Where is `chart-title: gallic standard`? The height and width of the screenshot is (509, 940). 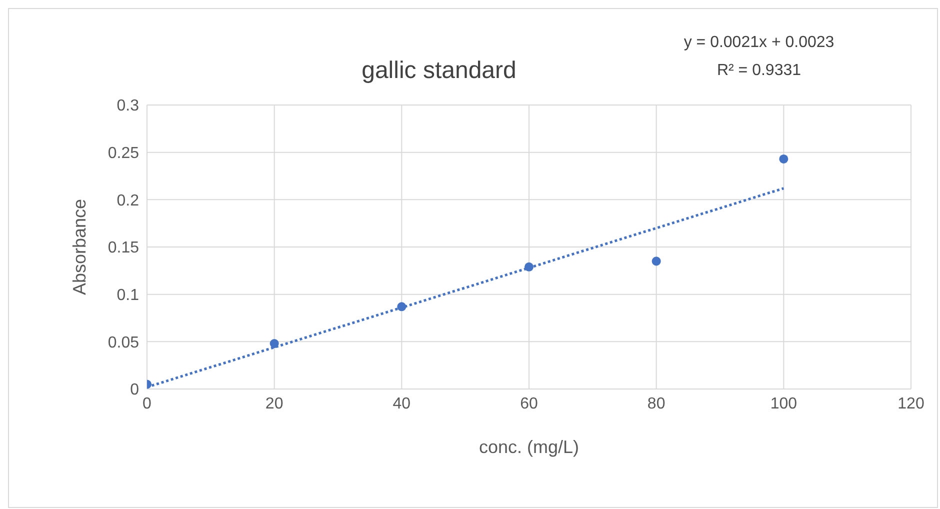 chart-title: gallic standard is located at coordinates (439, 70).